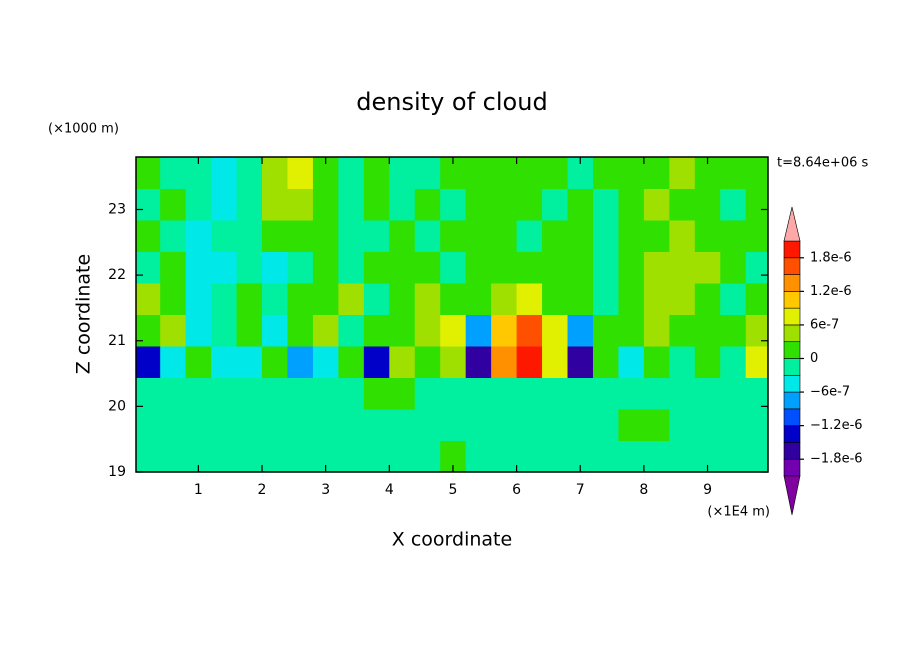 Image resolution: width=904 pixels, height=654 pixels. Describe the element at coordinates (792, 224) in the screenshot. I see `colorbar-over` at that location.